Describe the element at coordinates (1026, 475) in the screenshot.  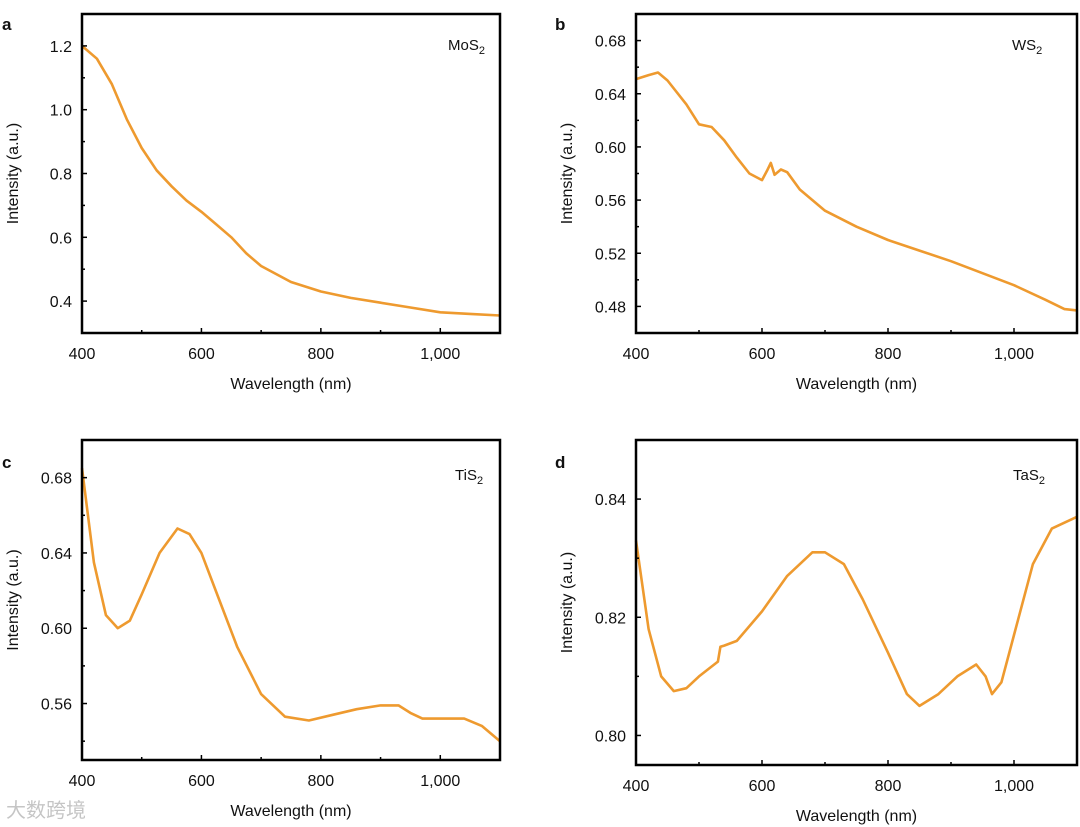
I see `material-name: TaS` at that location.